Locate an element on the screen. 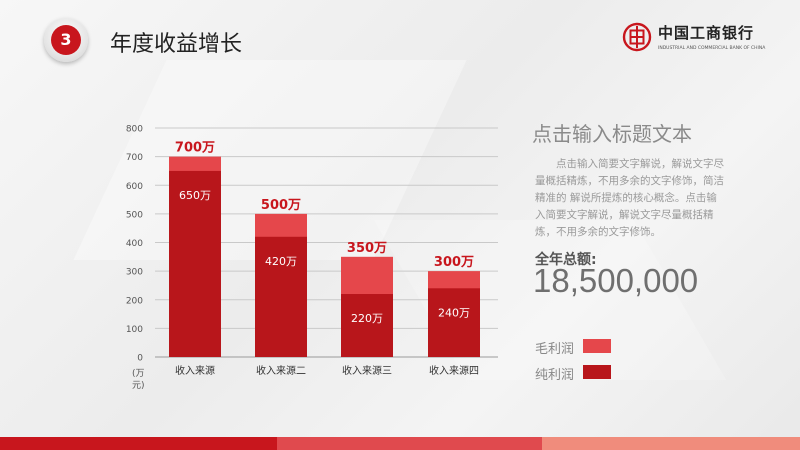  y-tick-label: 600 is located at coordinates (134, 187).